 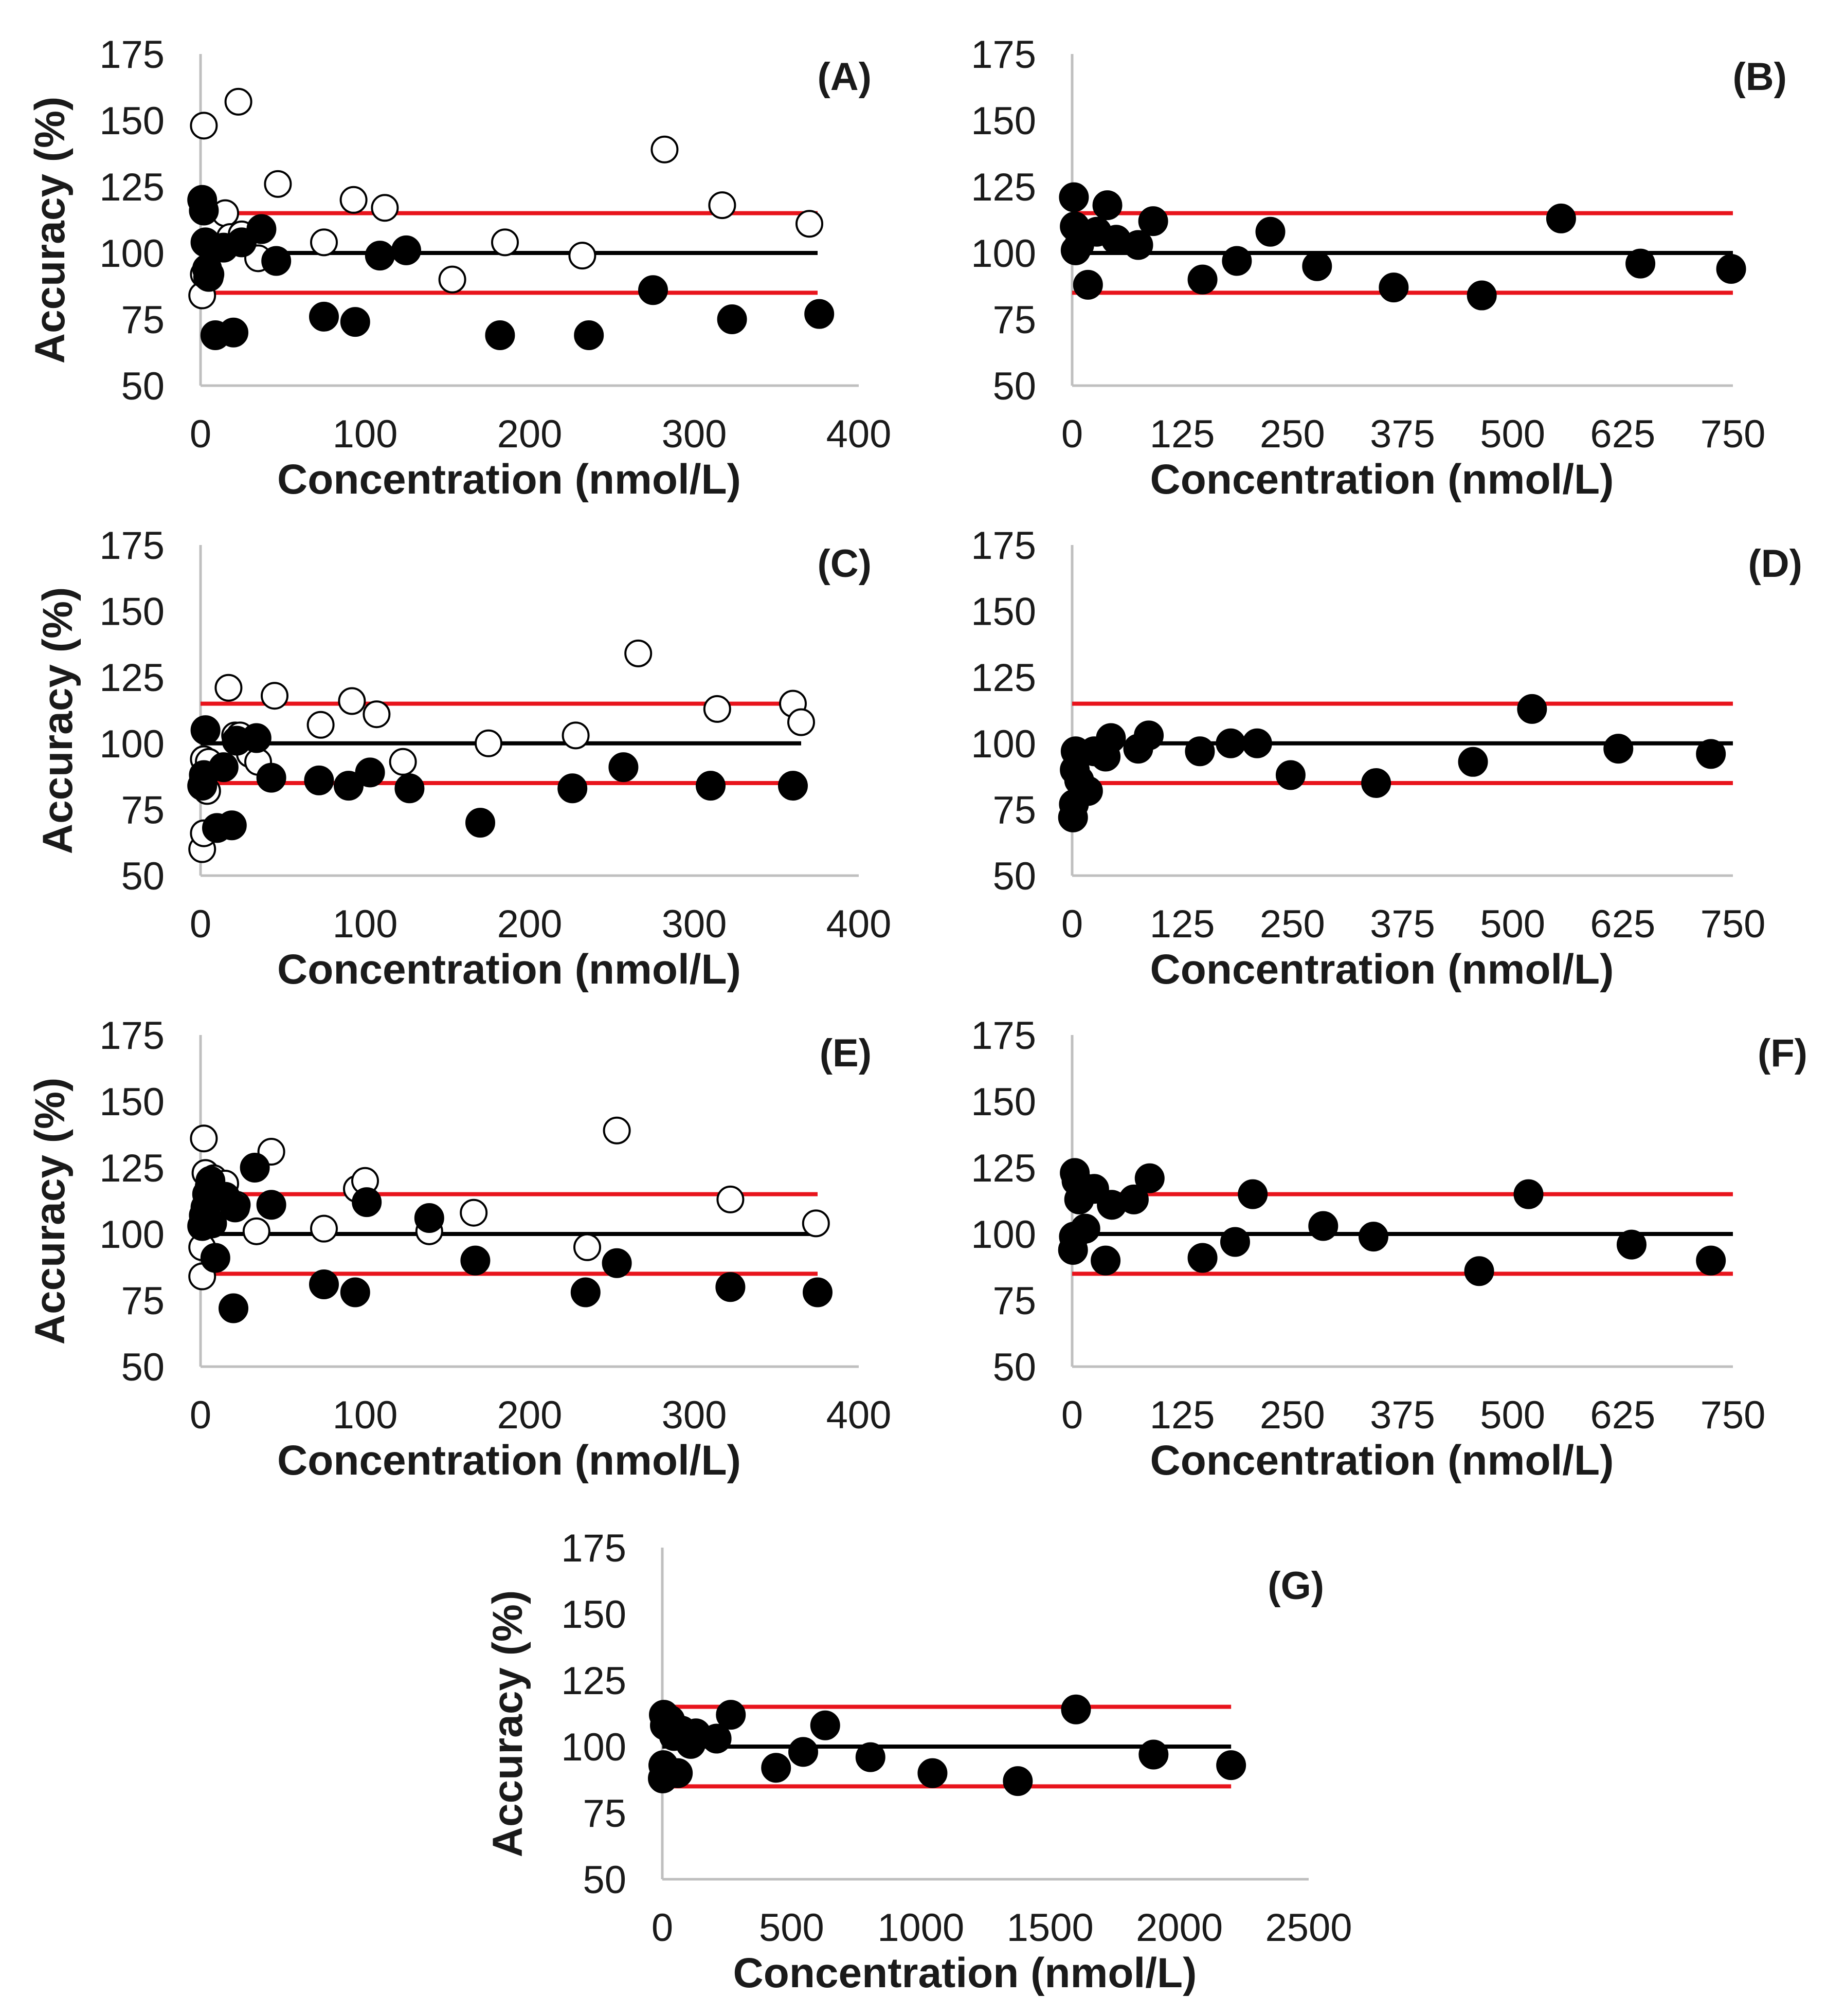 I want to click on panel-label: (A), so click(x=844, y=77).